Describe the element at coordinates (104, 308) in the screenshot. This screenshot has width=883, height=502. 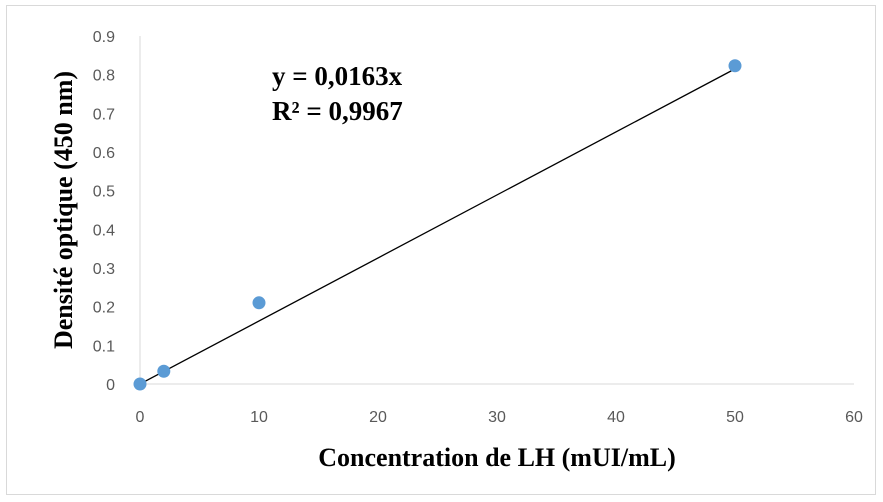
I see `y-tick-label: 0.2` at that location.